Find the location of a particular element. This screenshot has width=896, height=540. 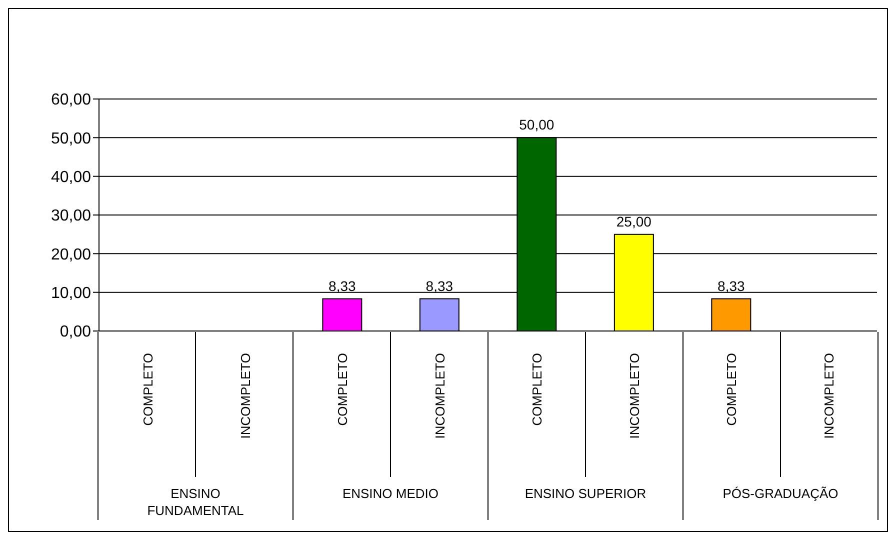

text: PÓS-GRADUAÇÃO is located at coordinates (780, 493).